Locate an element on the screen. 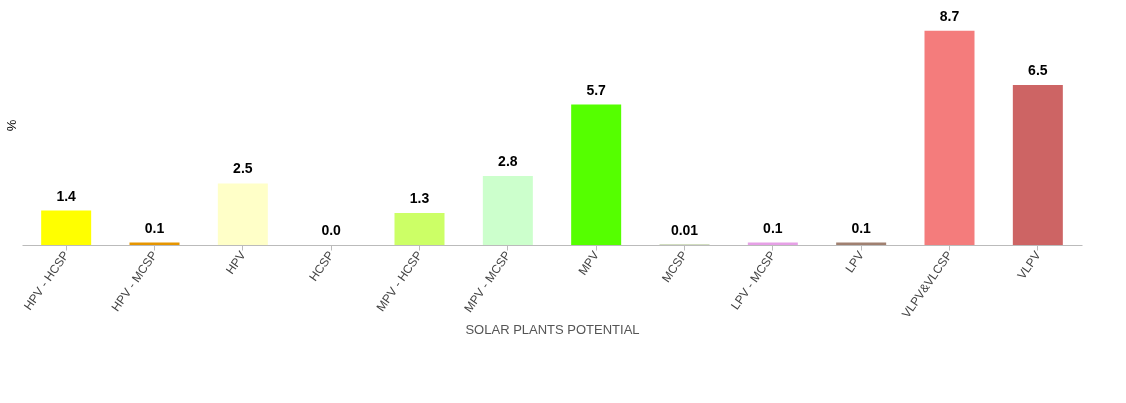  data-label: 1.4 is located at coordinates (66, 195).